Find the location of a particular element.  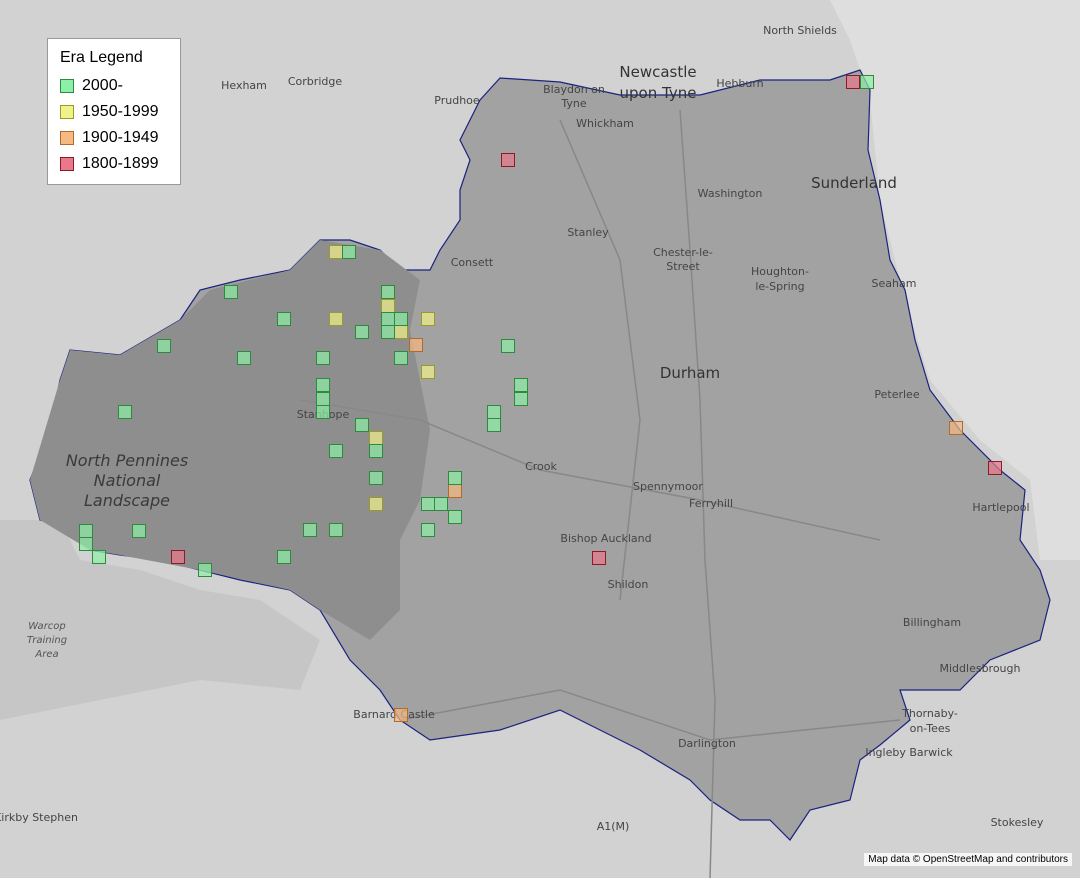

place-label: Peterlee is located at coordinates (896, 394).